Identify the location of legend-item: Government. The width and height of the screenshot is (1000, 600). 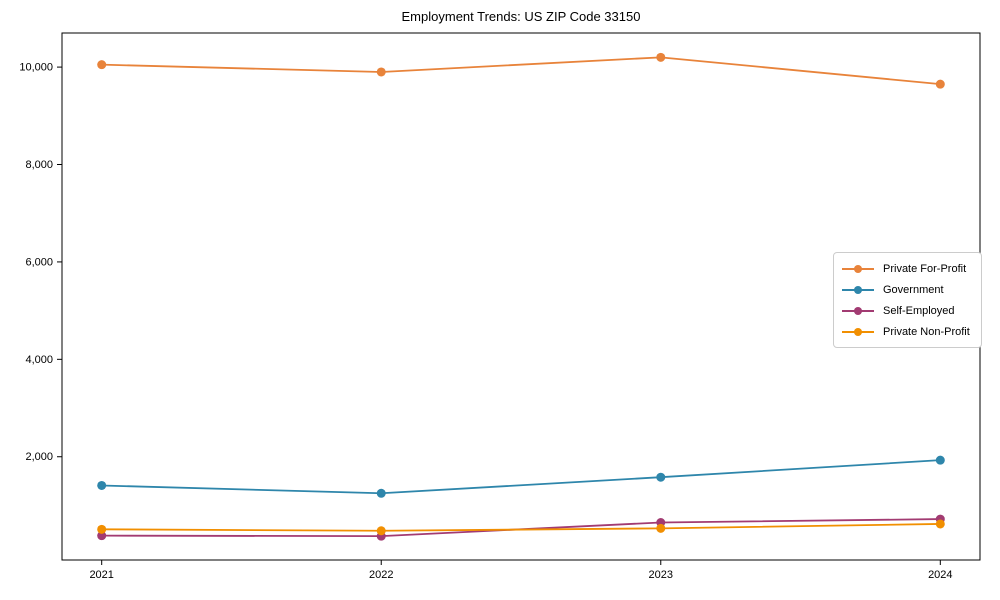
(907, 289).